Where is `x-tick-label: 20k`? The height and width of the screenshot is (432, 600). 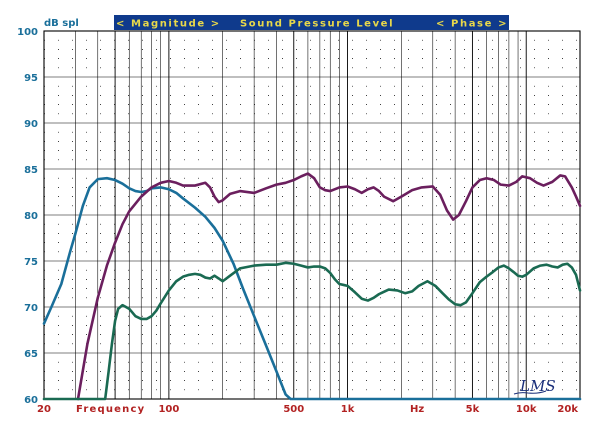 x-tick-label: 20k is located at coordinates (567, 409).